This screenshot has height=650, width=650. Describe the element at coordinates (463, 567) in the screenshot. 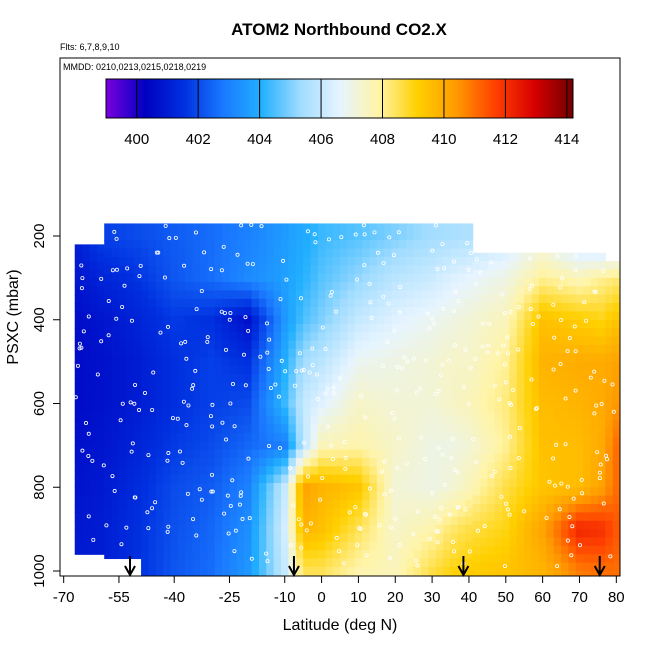

I see `profile-arrow` at that location.